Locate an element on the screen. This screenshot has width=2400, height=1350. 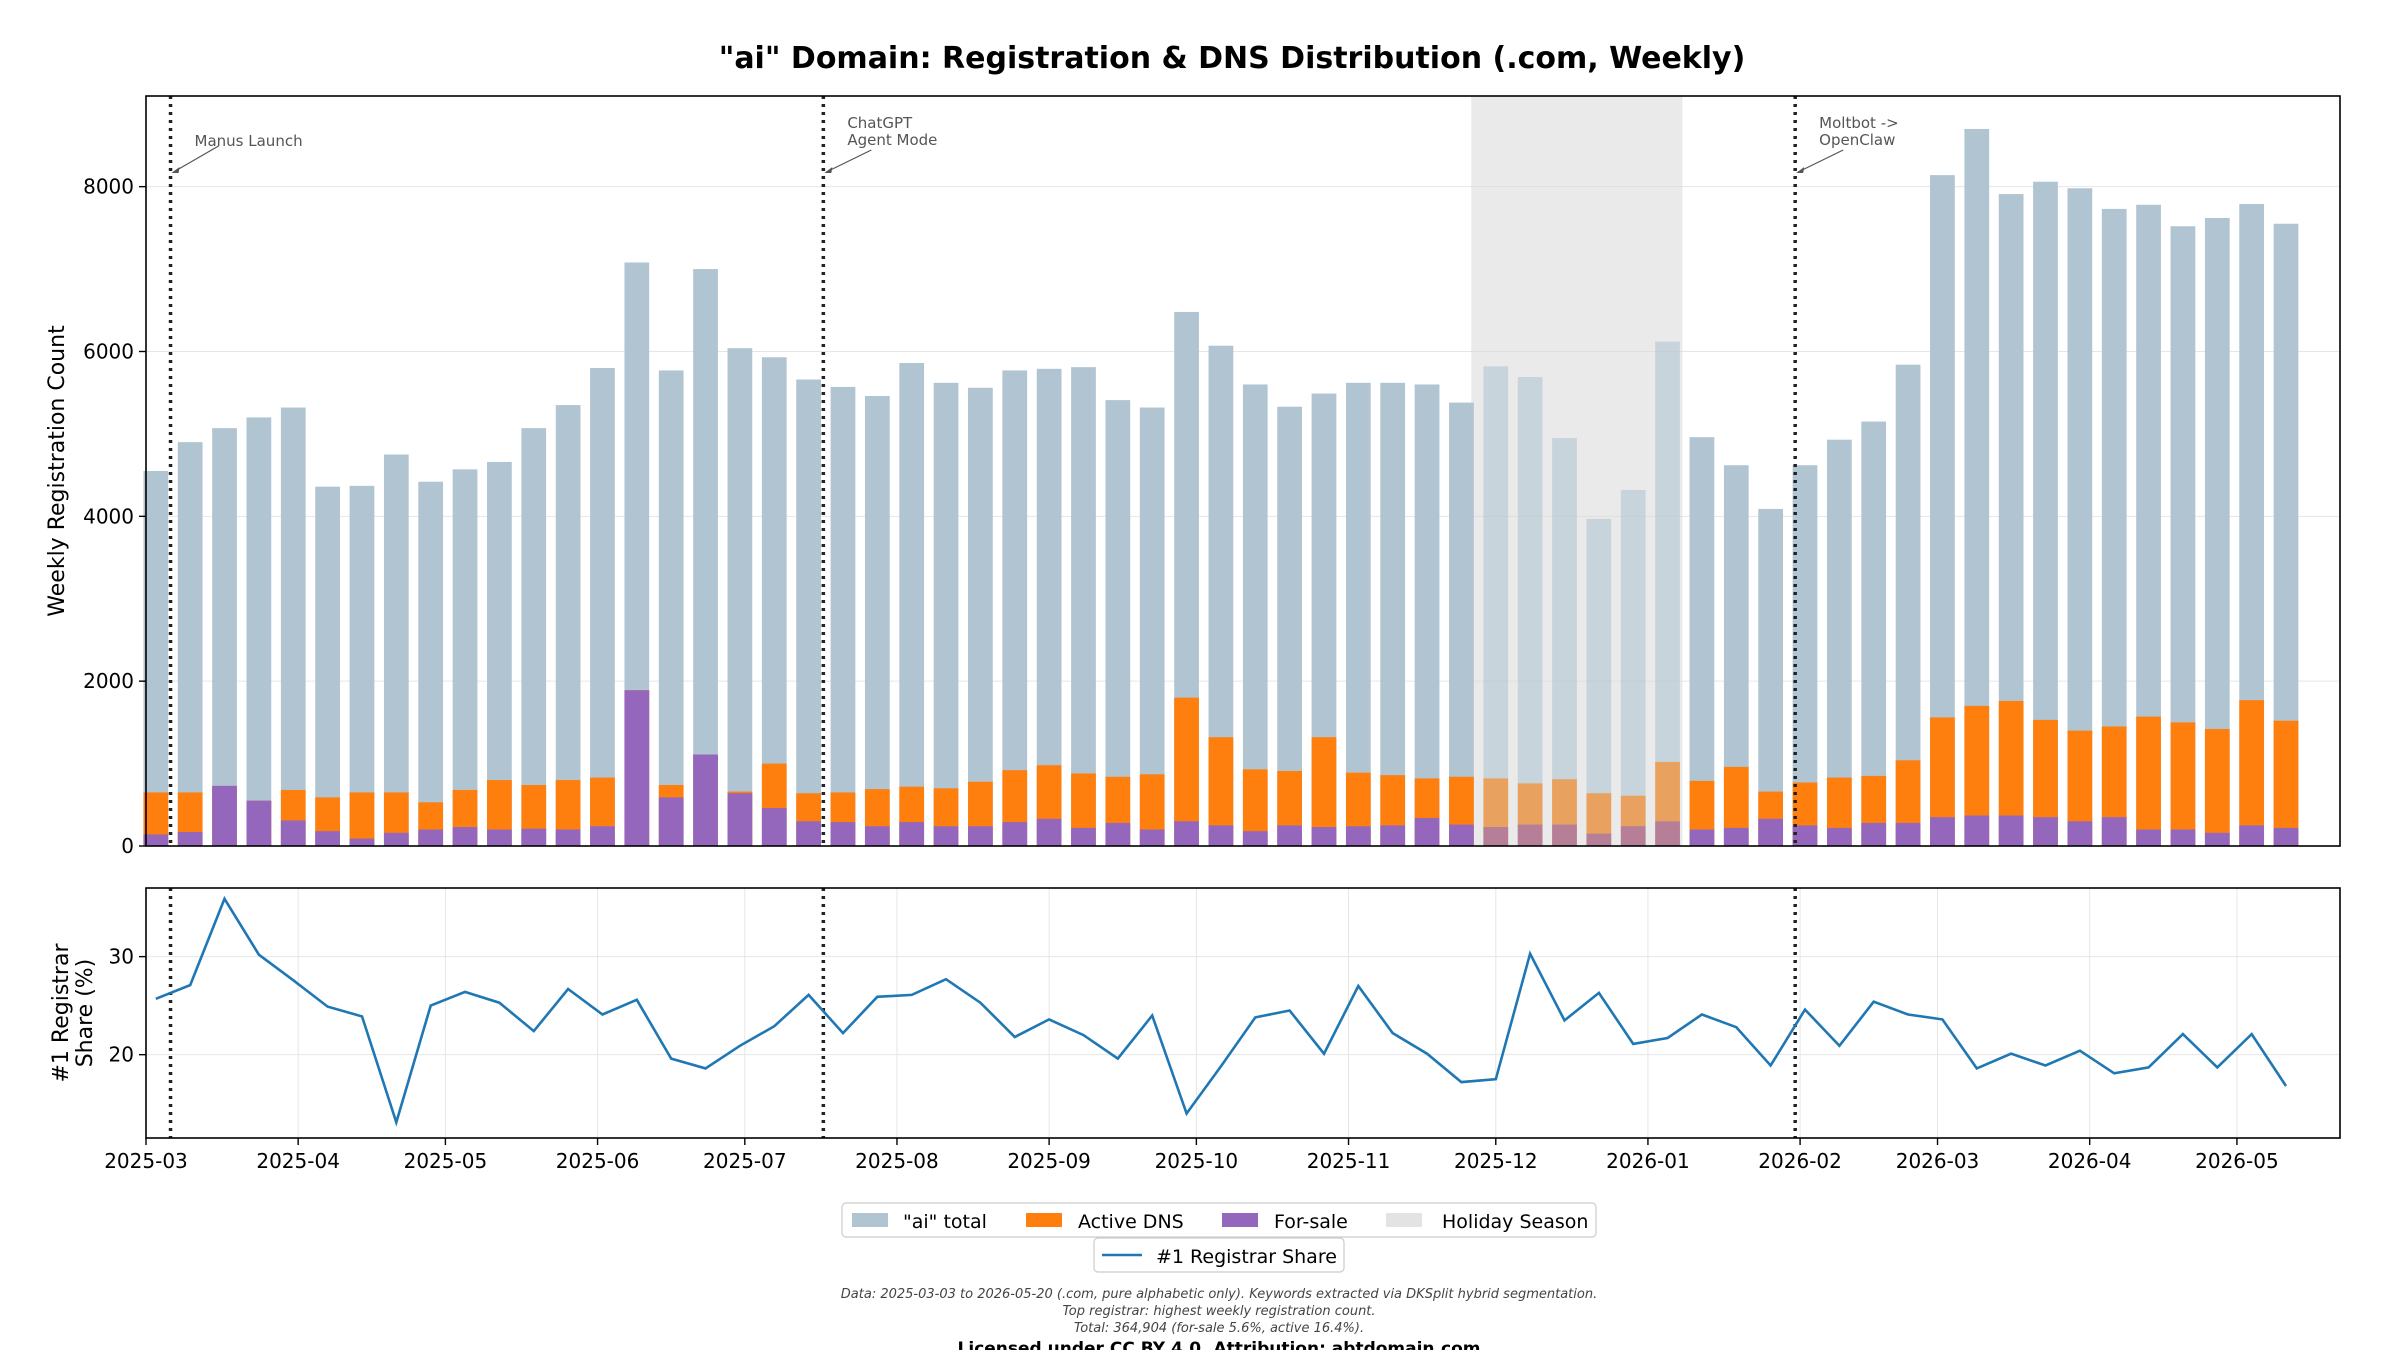
legend-line: #1 Registrar Share is located at coordinates (1219, 1255).